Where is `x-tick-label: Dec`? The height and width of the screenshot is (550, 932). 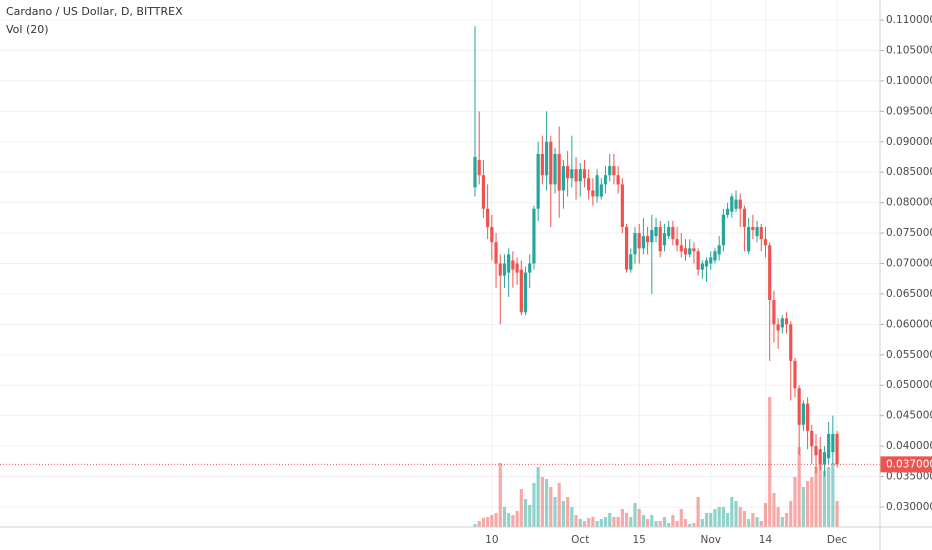 x-tick-label: Dec is located at coordinates (837, 540).